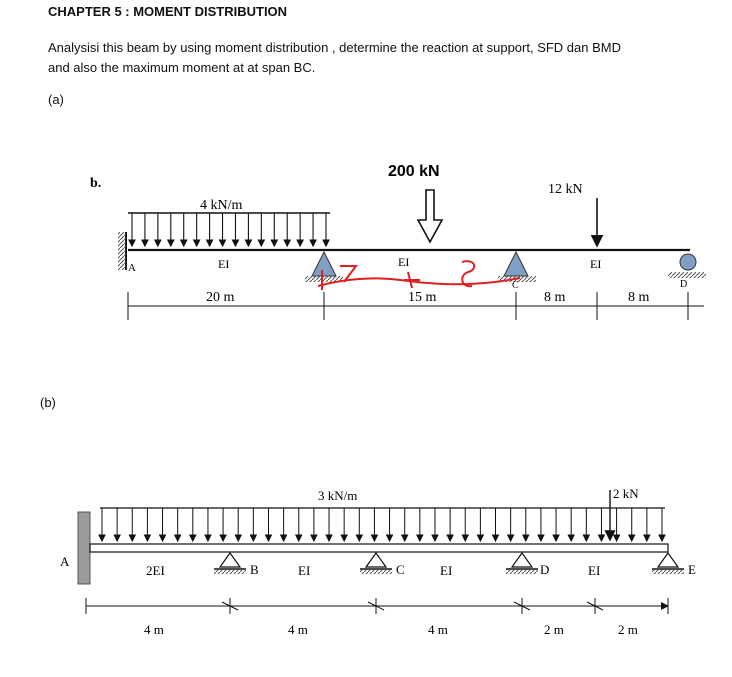 This screenshot has height=677, width=732. I want to click on span-label-3: 8 m, so click(555, 297).